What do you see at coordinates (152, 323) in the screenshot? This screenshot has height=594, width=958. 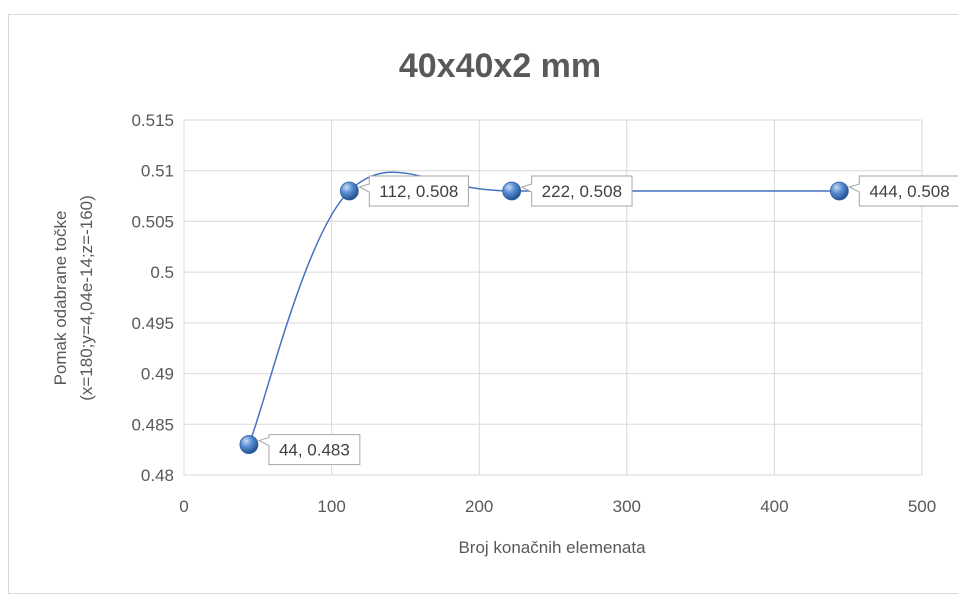 I see `y-tick-label: 0.495` at bounding box center [152, 323].